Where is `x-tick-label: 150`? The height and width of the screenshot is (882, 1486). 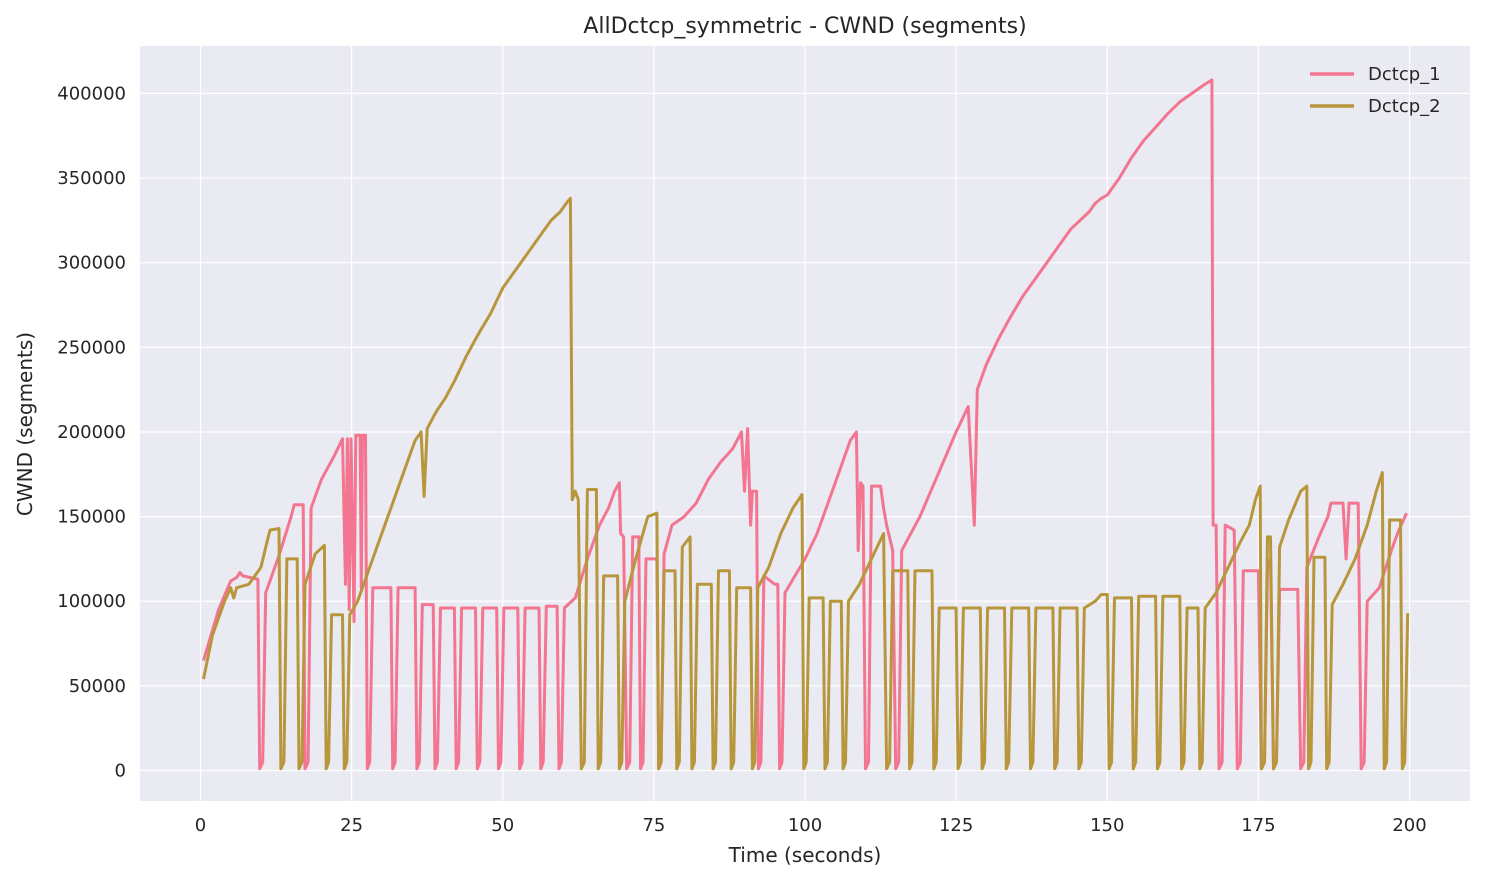 x-tick-label: 150 is located at coordinates (1107, 825).